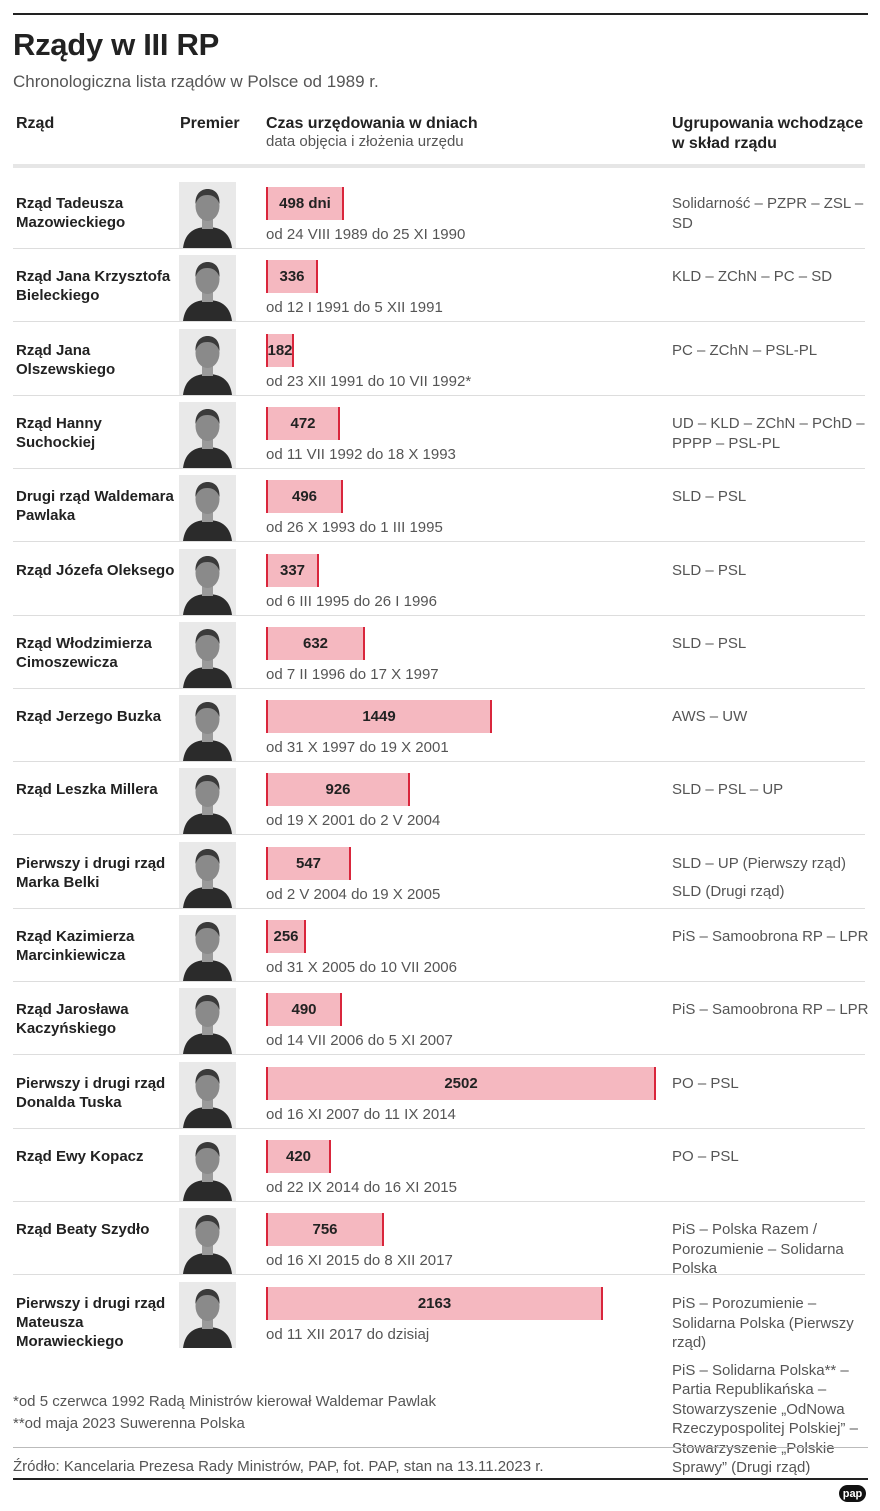 This screenshot has height=1511, width=880. Describe the element at coordinates (93, 286) in the screenshot. I see `government-name: Rząd Jana Krzysztofa Bieleckiego` at that location.